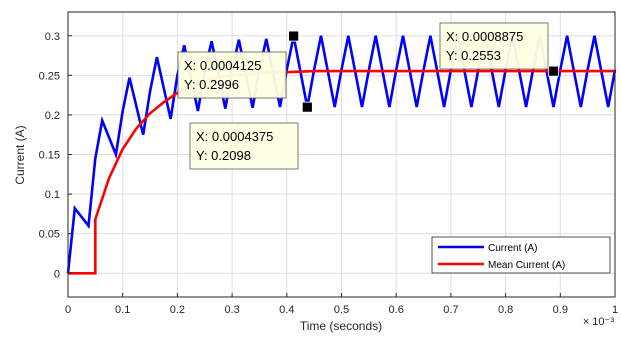  What do you see at coordinates (122, 310) in the screenshot?
I see `x-tick-label: 0.1` at bounding box center [122, 310].